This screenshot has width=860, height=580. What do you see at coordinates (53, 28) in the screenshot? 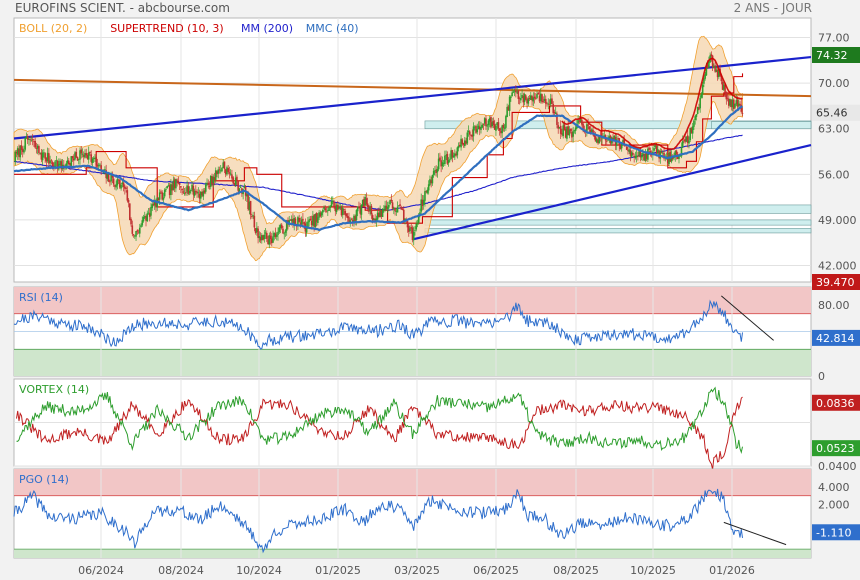
I see `legend-item: BOLL (20, 2)` at bounding box center [53, 28].